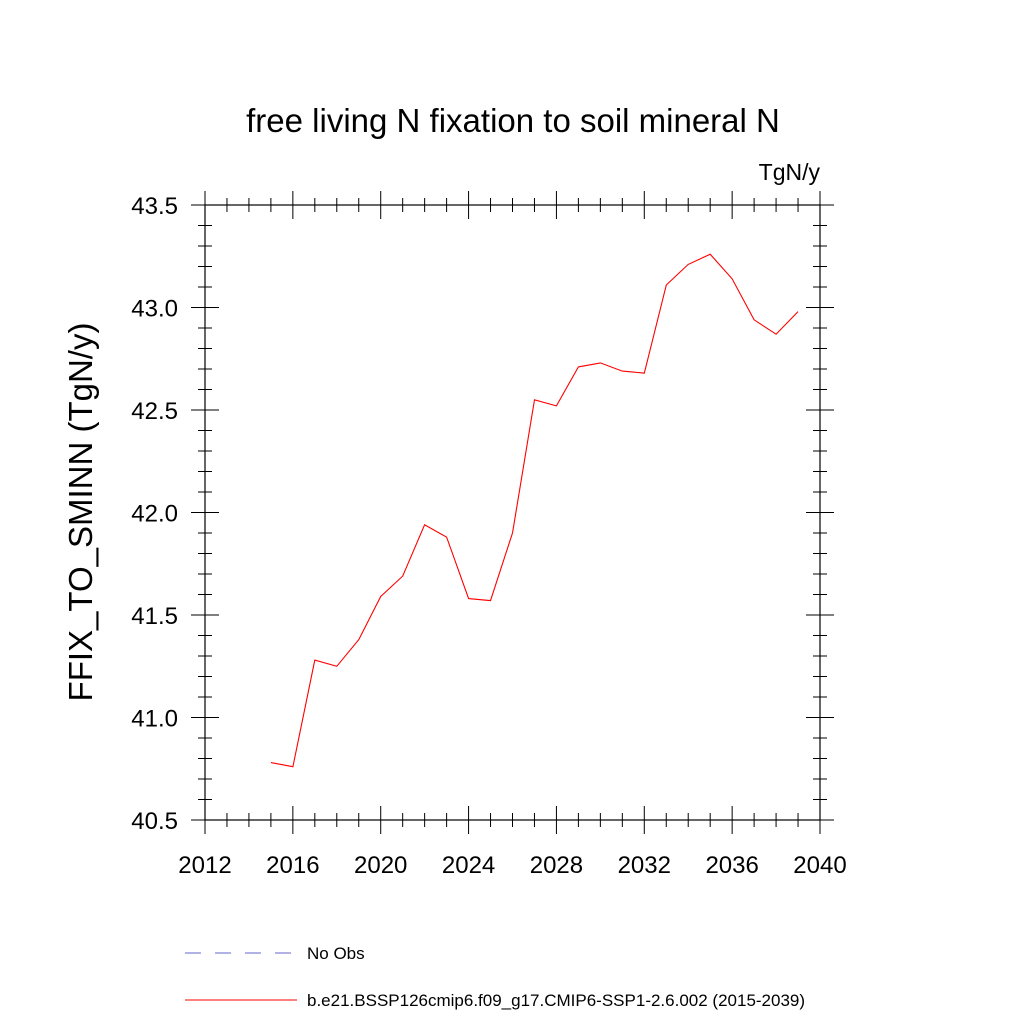 Image resolution: width=1024 pixels, height=1029 pixels. What do you see at coordinates (513, 120) in the screenshot?
I see `chart-title: free living N fixation to soil mineral N` at bounding box center [513, 120].